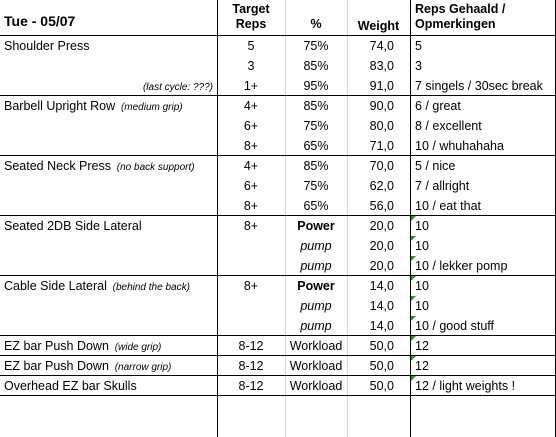 Image resolution: width=556 pixels, height=437 pixels. Describe the element at coordinates (381, 46) in the screenshot. I see `weight-cell: 74,0` at that location.